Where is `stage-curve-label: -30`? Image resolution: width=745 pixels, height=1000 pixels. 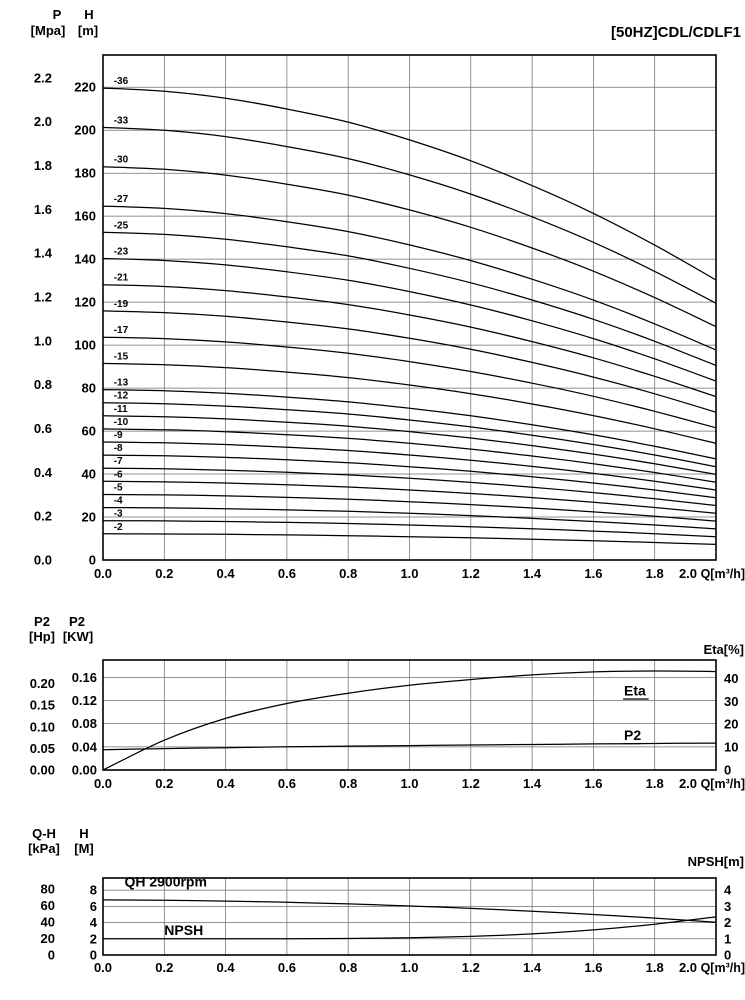
stage-curve-label: -30 is located at coordinates (121, 160).